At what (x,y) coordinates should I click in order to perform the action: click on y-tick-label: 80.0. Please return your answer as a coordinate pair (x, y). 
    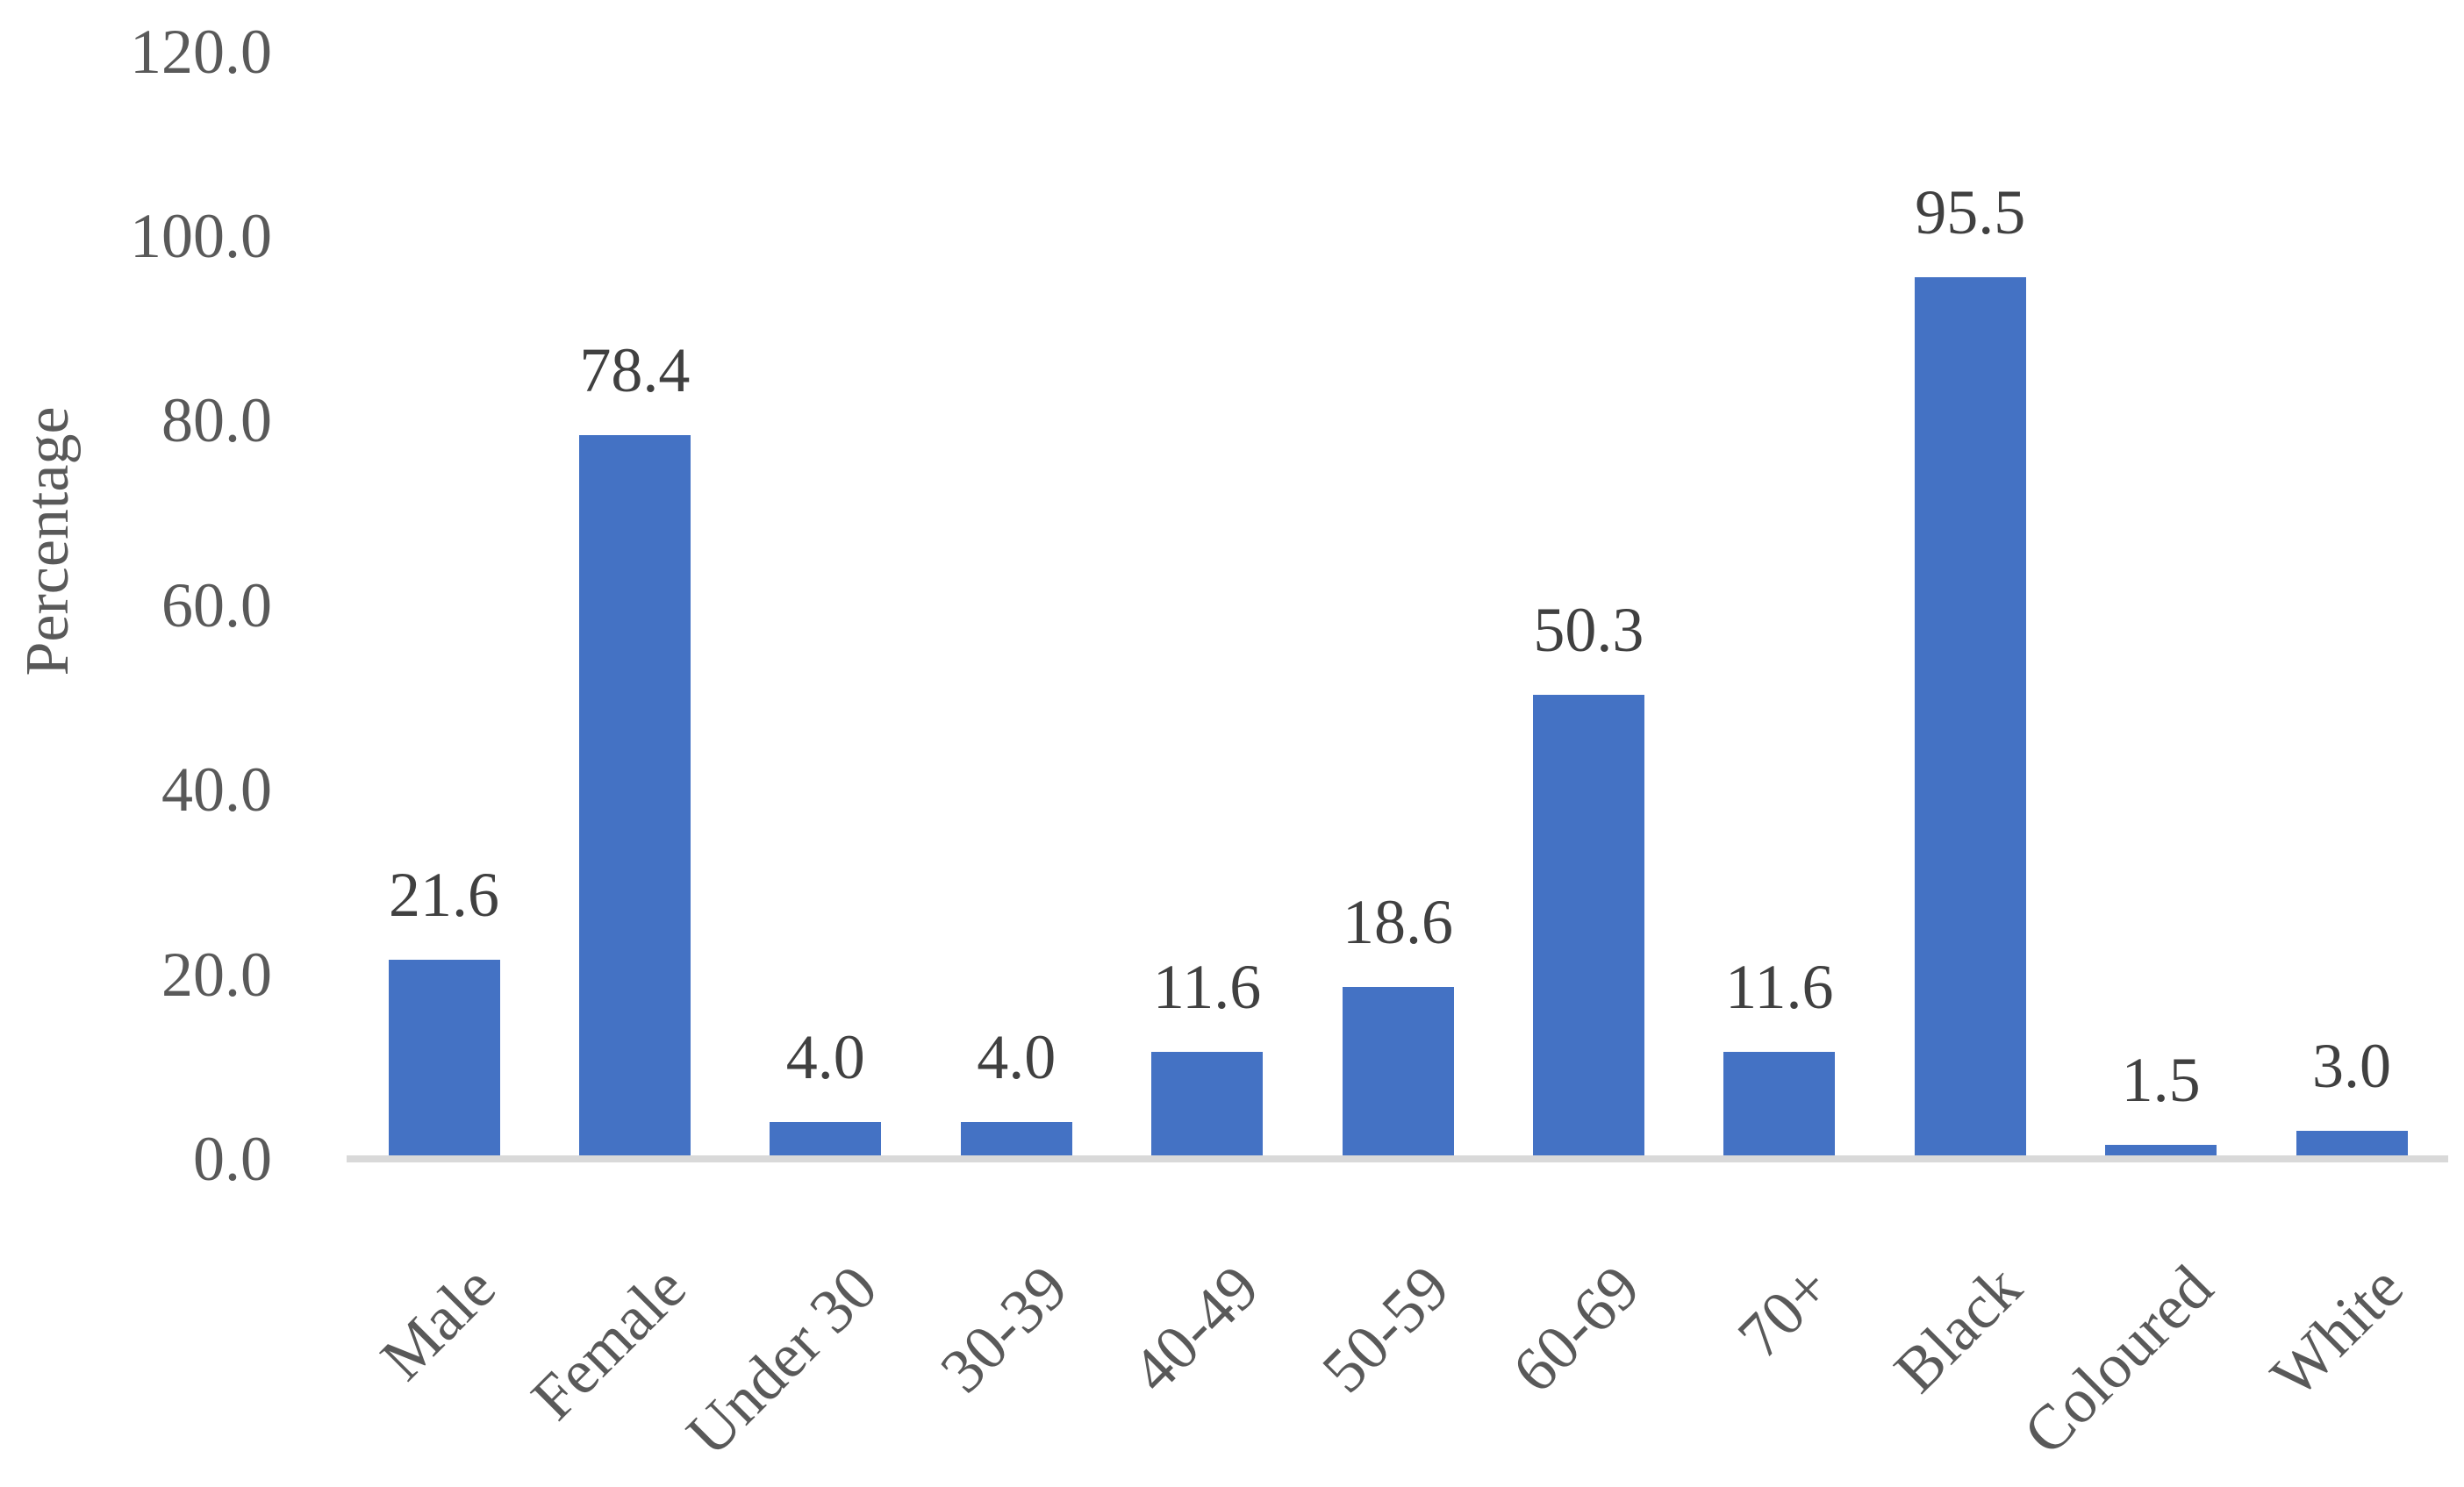
    Looking at the image, I should click on (216, 420).